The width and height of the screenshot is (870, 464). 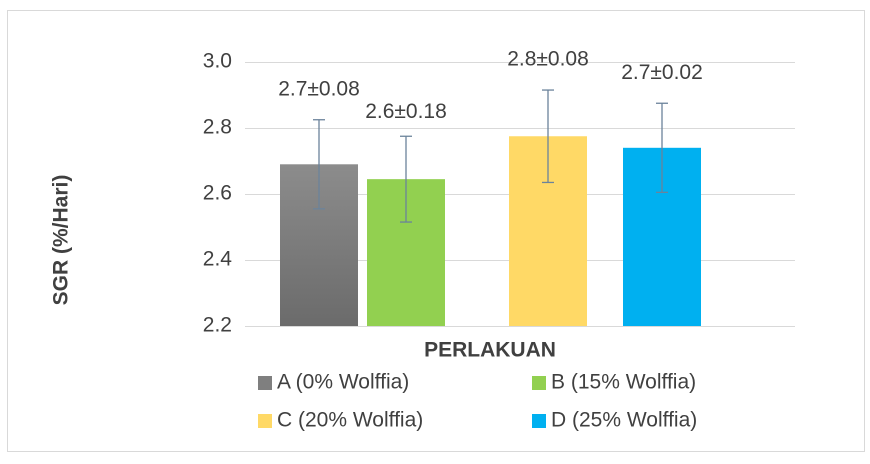 I want to click on legend-label: C (20% Wolffia), so click(x=350, y=420).